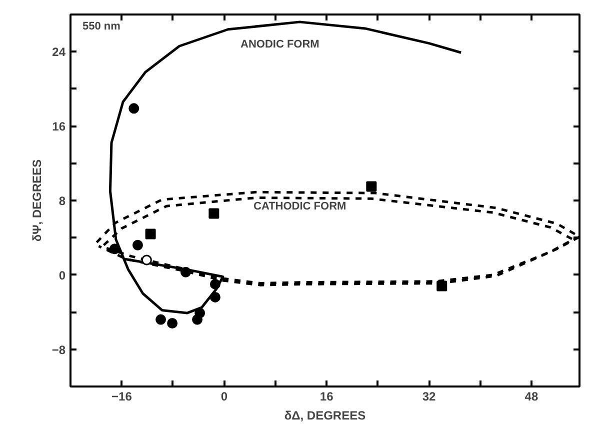 Image resolution: width=590 pixels, height=441 pixels. What do you see at coordinates (300, 206) in the screenshot?
I see `annotation: CATHODIC FORM` at bounding box center [300, 206].